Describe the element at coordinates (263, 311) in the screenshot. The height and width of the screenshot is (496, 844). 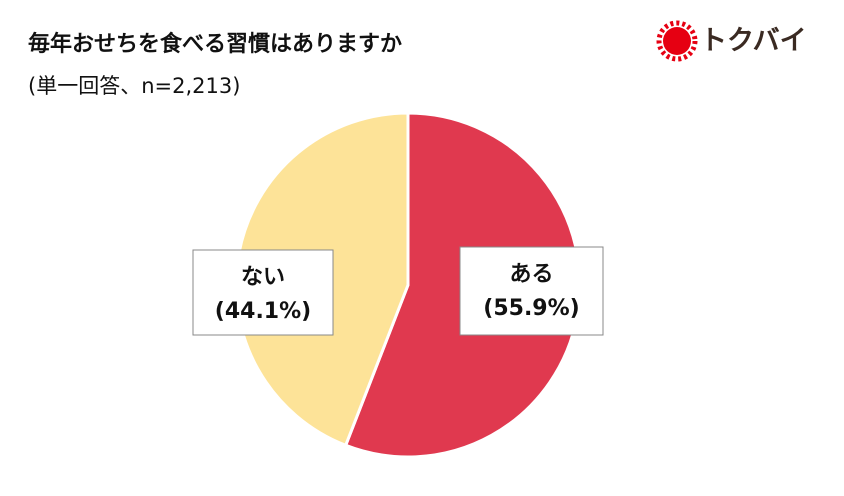
I see `value-label: (44.1%)` at that location.